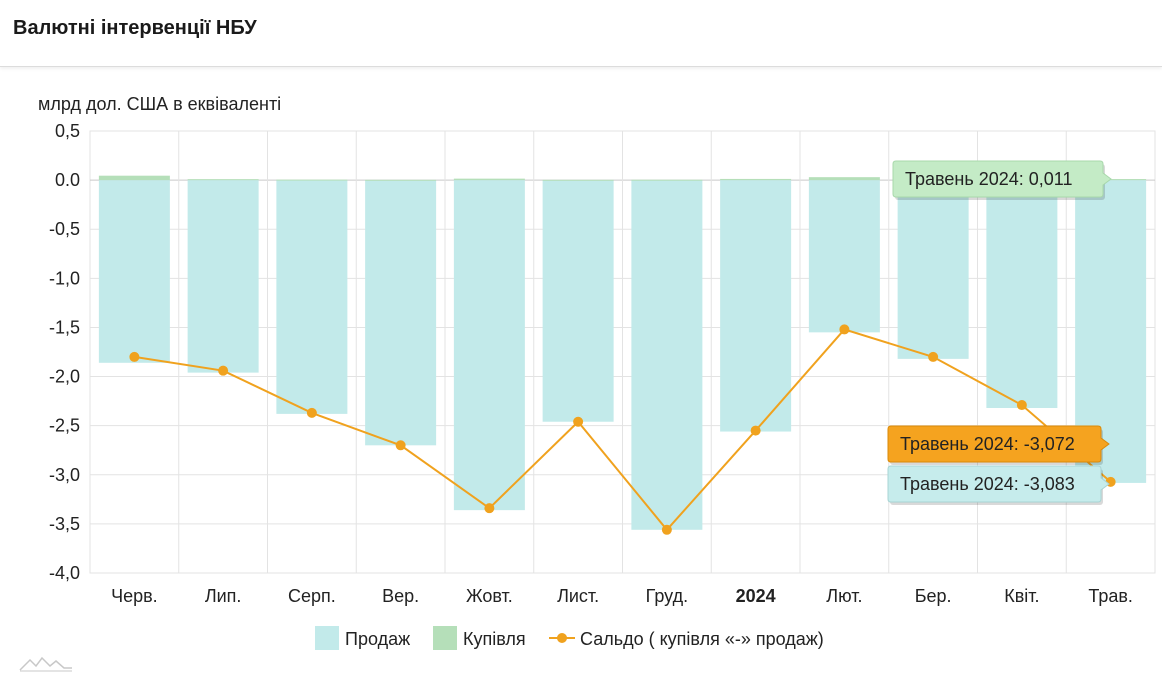 This screenshot has height=682, width=1162. Describe the element at coordinates (987, 484) in the screenshot. I see `tooltip-text: Травень 2024: -3,083` at that location.